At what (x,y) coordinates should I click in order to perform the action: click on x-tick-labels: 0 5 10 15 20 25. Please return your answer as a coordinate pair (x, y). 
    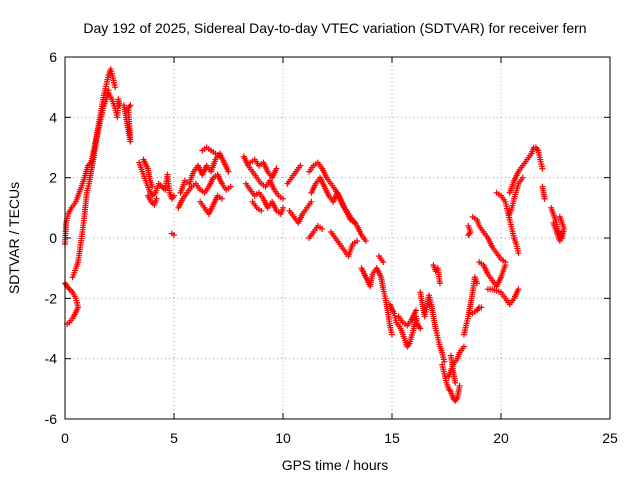
    Looking at the image, I should click on (339, 438).